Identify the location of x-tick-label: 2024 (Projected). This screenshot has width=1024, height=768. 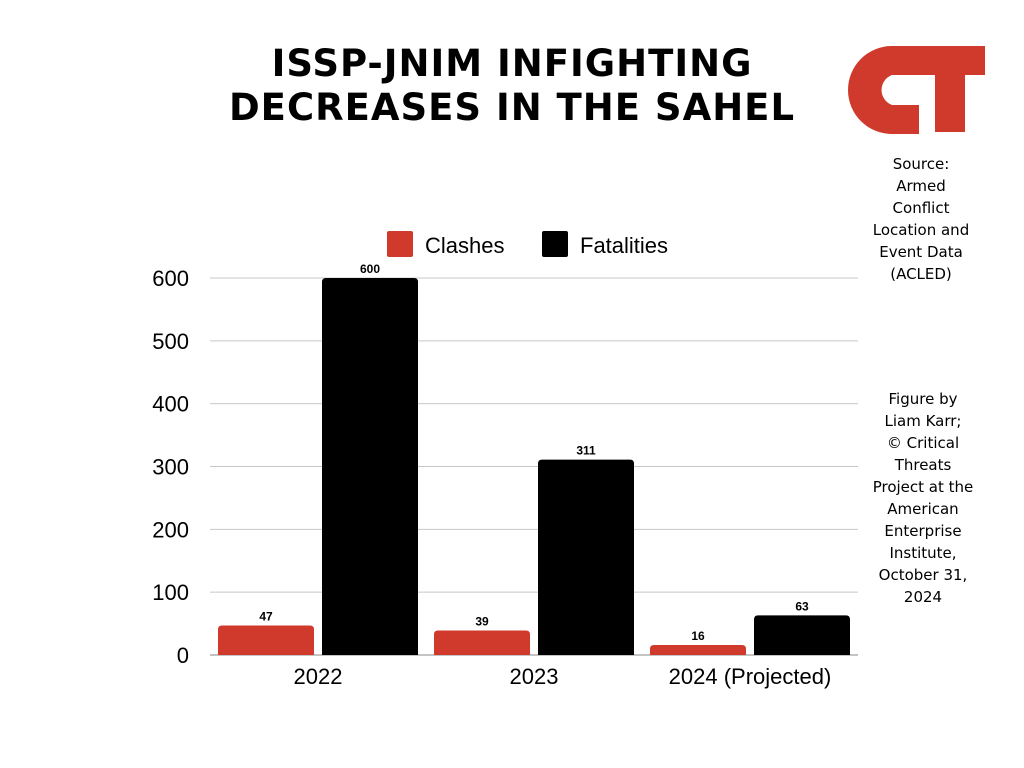
(750, 676).